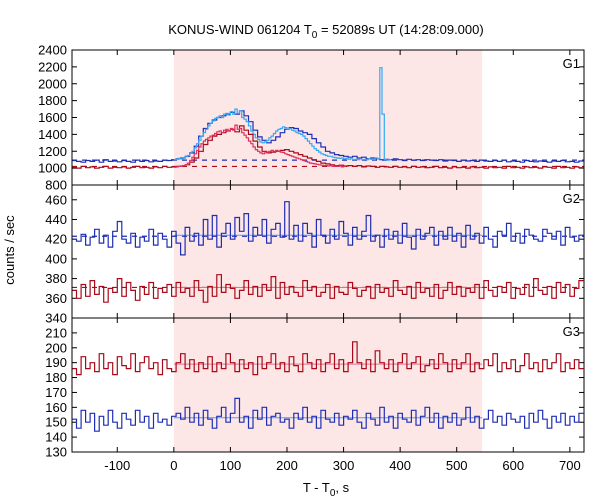  I want to click on y-tick-label: 400, so click(56, 258).